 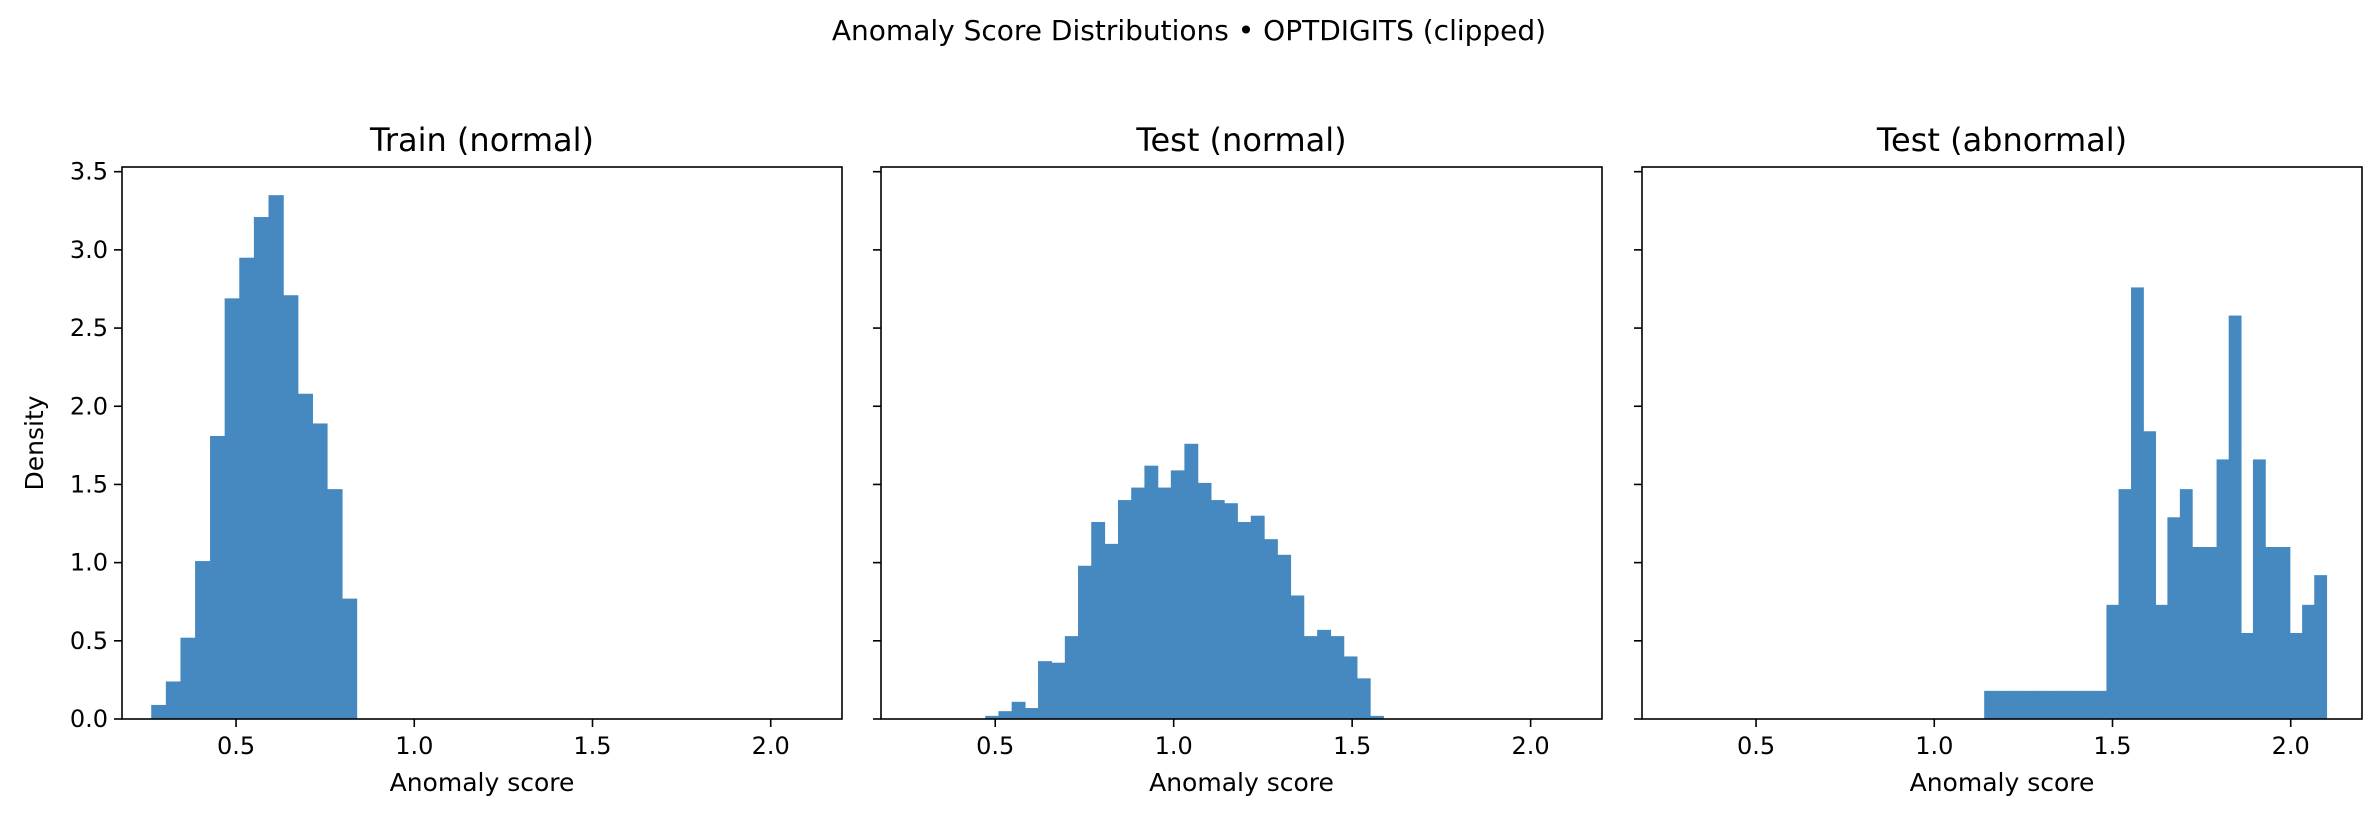 What do you see at coordinates (771, 746) in the screenshot?
I see `x-tick-label-train-normal-3: 2.0` at bounding box center [771, 746].